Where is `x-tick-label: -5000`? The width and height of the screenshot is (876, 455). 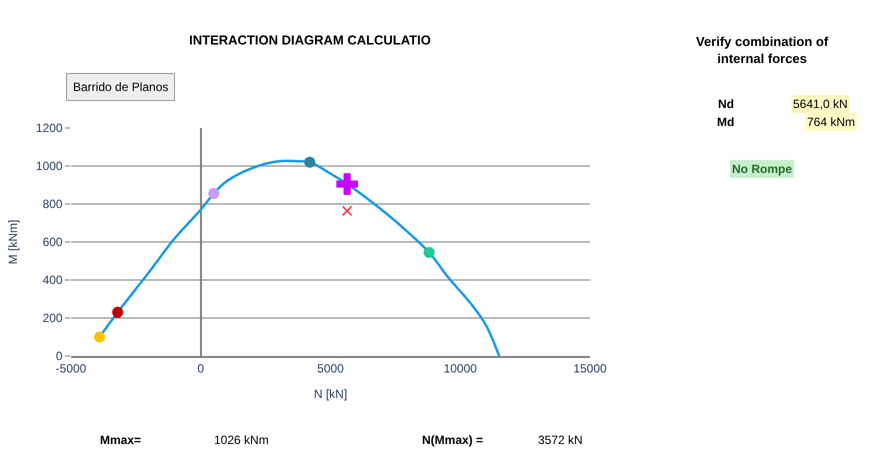
x-tick-label: -5000 is located at coordinates (71, 368).